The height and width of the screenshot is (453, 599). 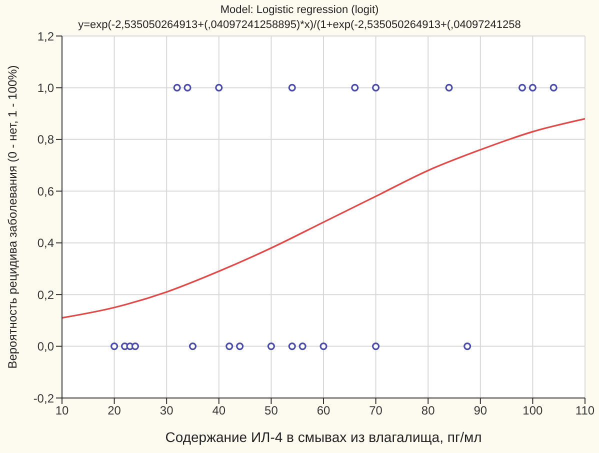 What do you see at coordinates (43, 398) in the screenshot?
I see `y-tick-label: -0,2` at bounding box center [43, 398].